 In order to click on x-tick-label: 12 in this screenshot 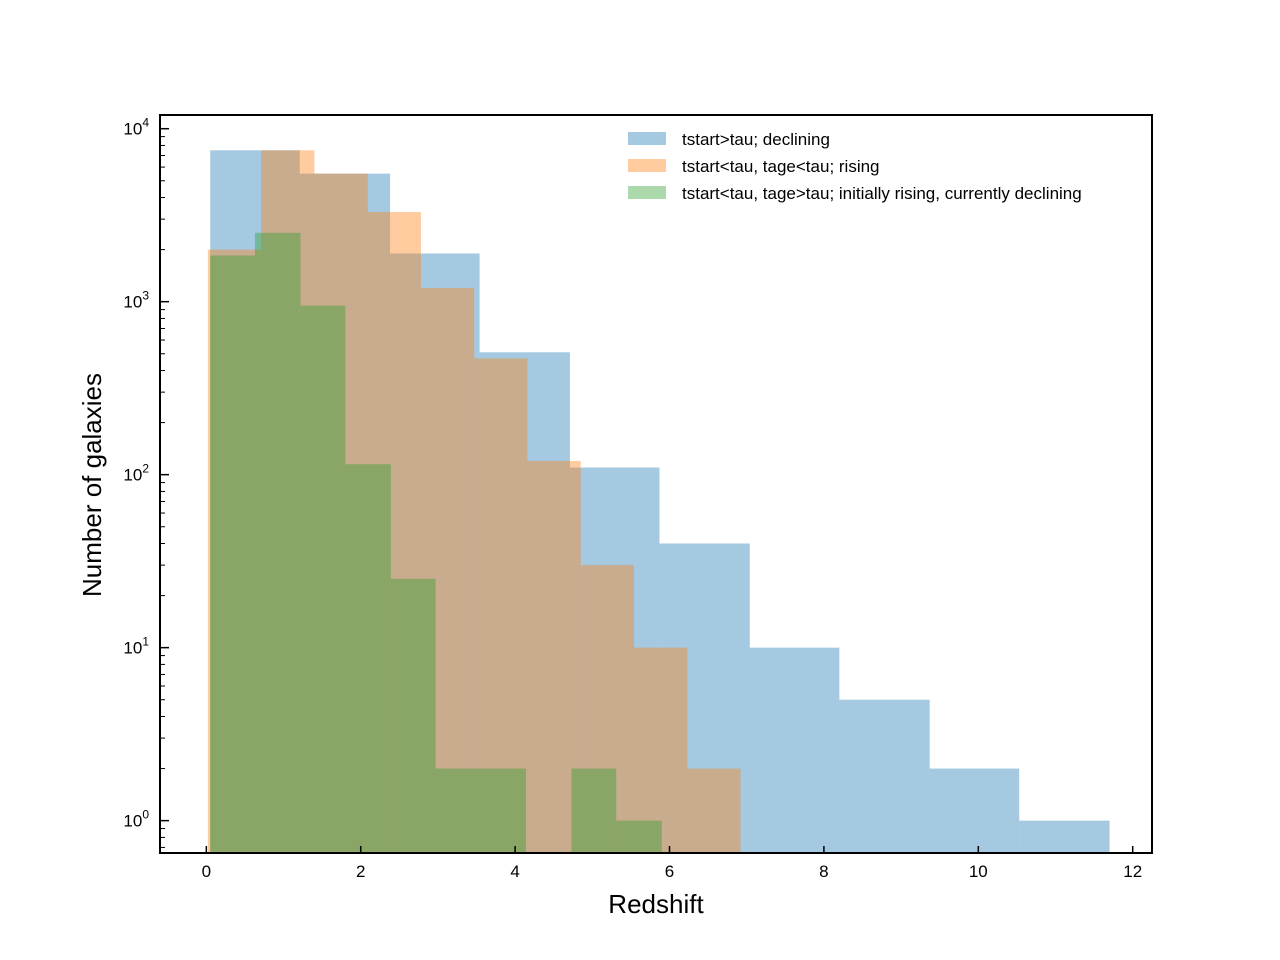, I will do `click(1132, 871)`.